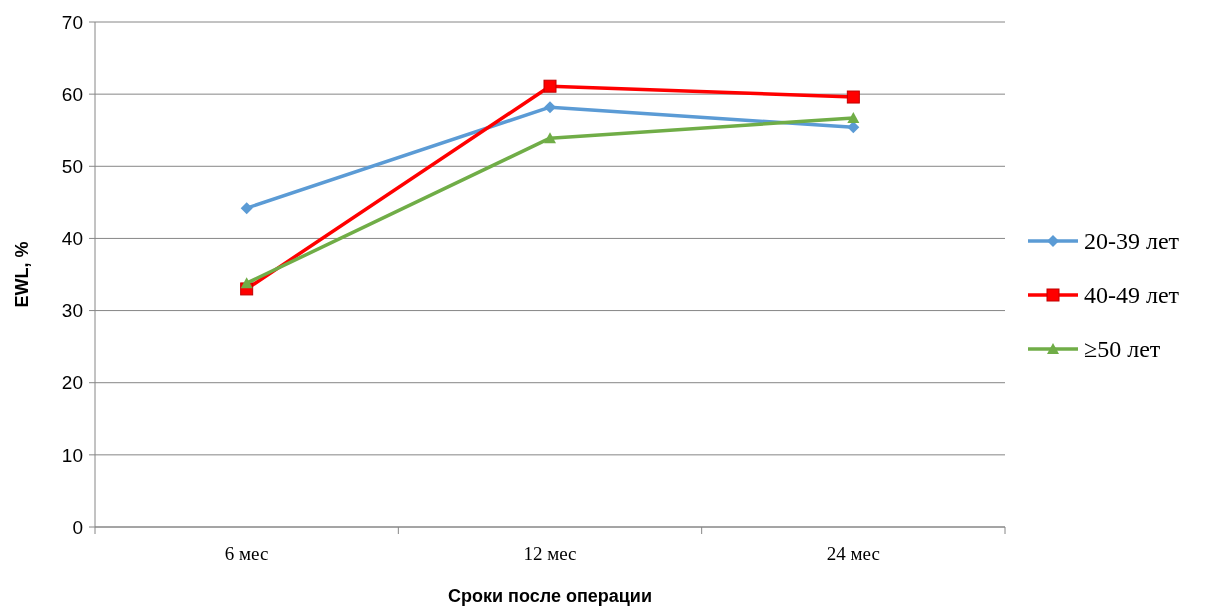 The height and width of the screenshot is (608, 1228). Describe the element at coordinates (72, 166) in the screenshot. I see `y-tick-label: 50` at that location.